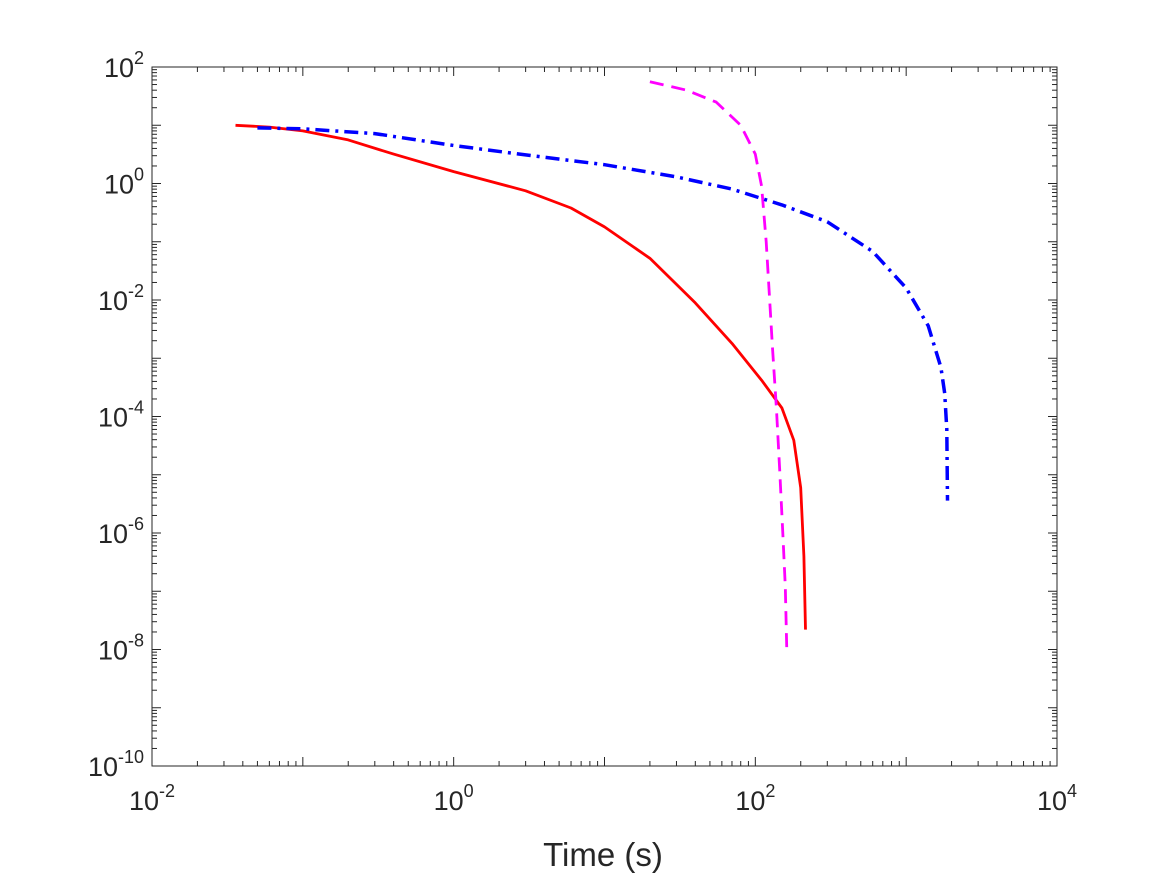 Image resolution: width=1167 pixels, height=875 pixels. What do you see at coordinates (454, 798) in the screenshot?
I see `x-tick-label: 10⁰` at bounding box center [454, 798].